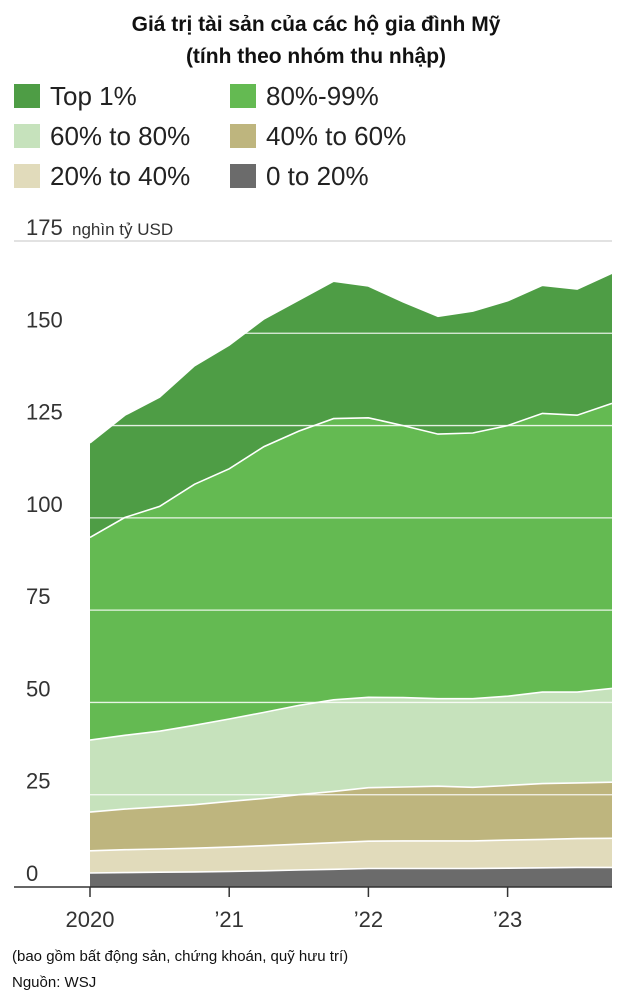 This screenshot has height=1000, width=632. Describe the element at coordinates (351, 844) in the screenshot. I see `boundary-20-to-40-` at that location.